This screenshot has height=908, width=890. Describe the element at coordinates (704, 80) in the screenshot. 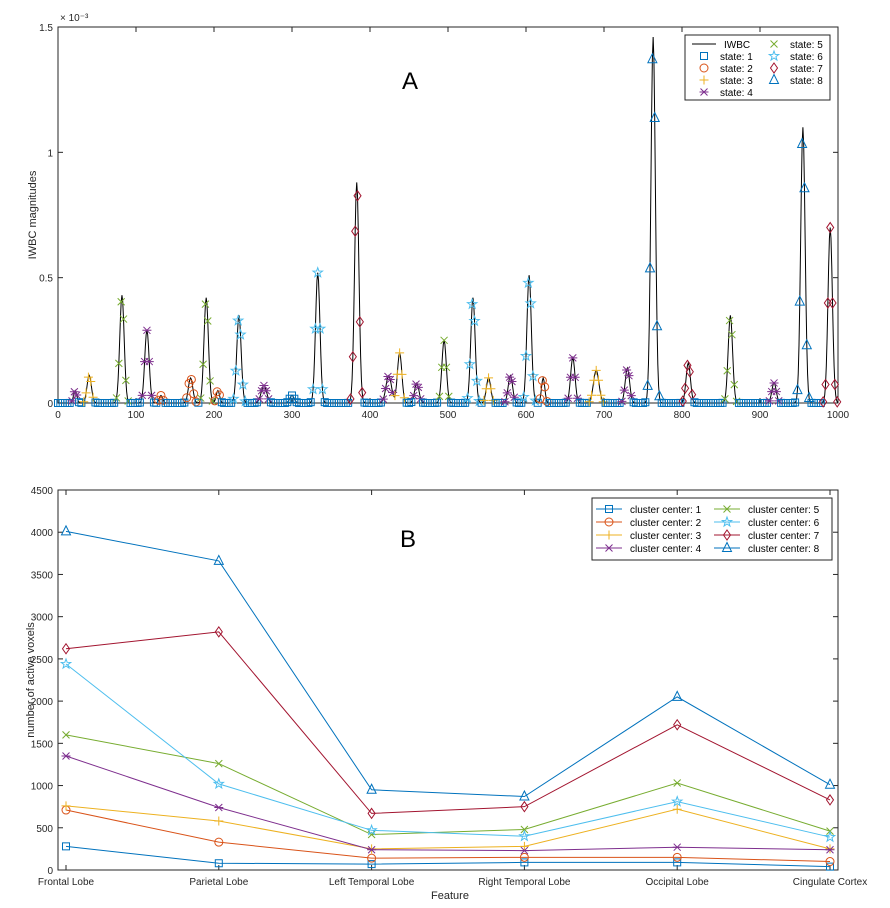

I see `legend-a-state-3-marker` at that location.